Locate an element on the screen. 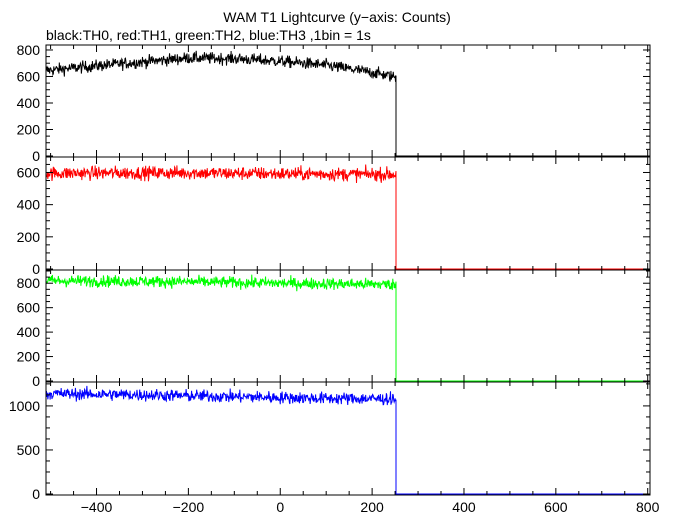  x-tick-label: 0 is located at coordinates (280, 507).